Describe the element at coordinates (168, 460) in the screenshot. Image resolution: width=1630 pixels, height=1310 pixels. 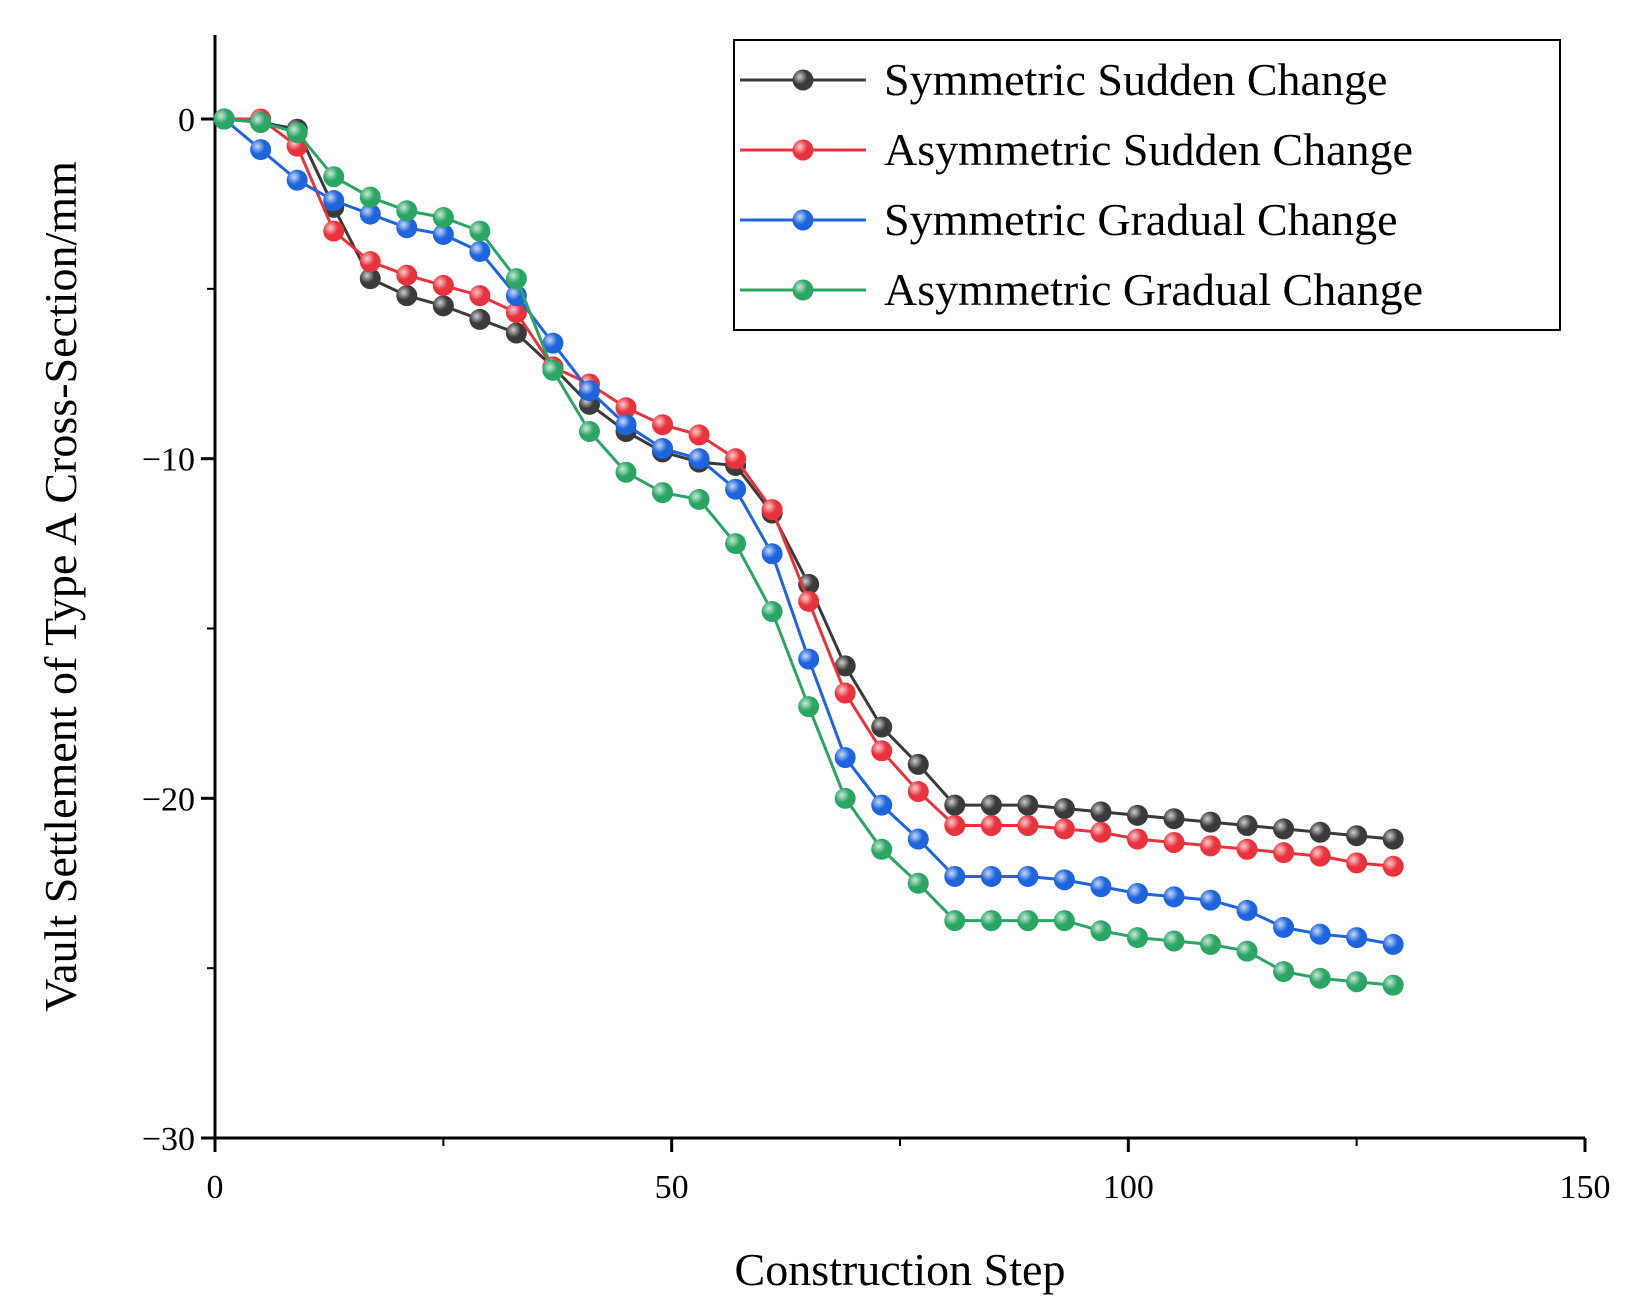
I see `y-tick-label: −10` at that location.